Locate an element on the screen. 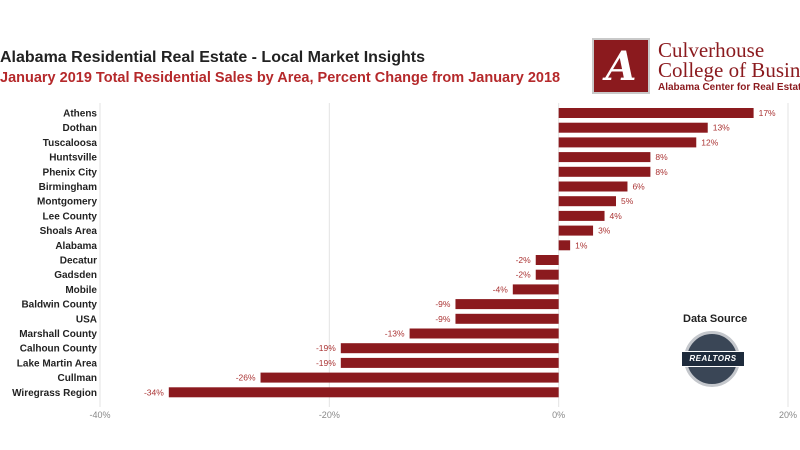 The width and height of the screenshot is (800, 450). category-label: Decatur is located at coordinates (78, 261).